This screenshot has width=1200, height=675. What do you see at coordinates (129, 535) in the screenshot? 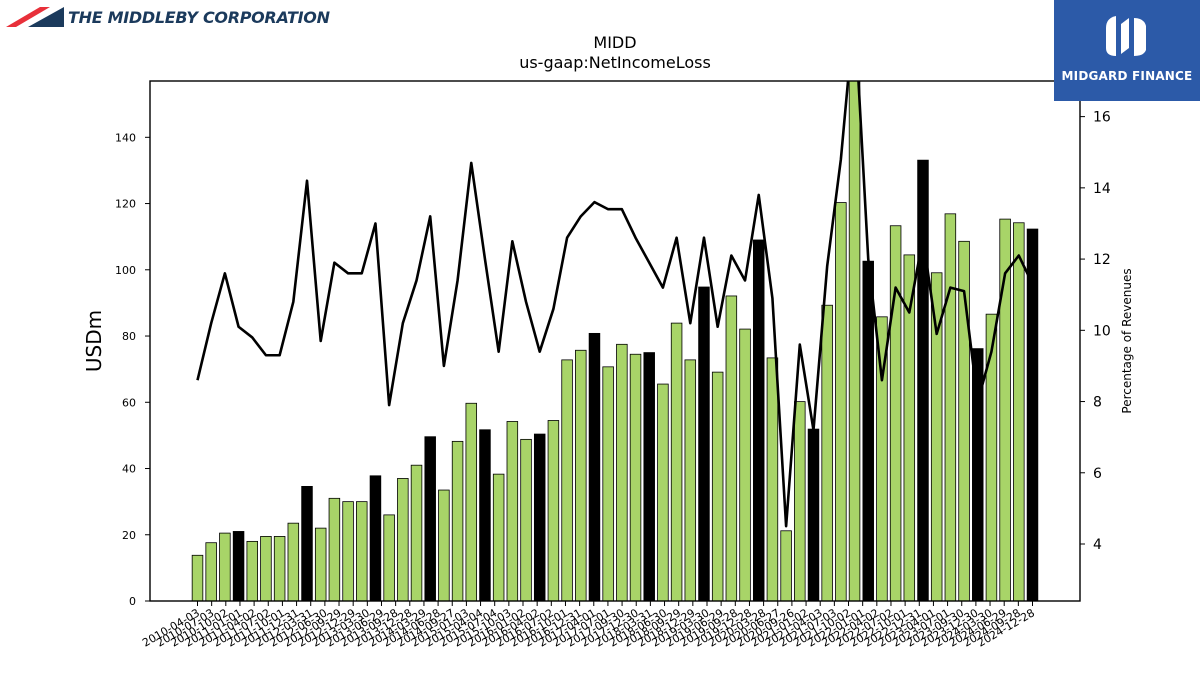
I see `y-tick-label: 20` at bounding box center [129, 535].